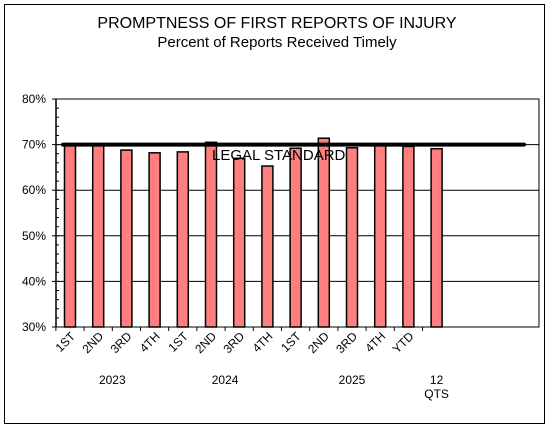 This screenshot has width=551, height=430. What do you see at coordinates (34, 145) in the screenshot?
I see `y-tick-label: 70%` at bounding box center [34, 145].